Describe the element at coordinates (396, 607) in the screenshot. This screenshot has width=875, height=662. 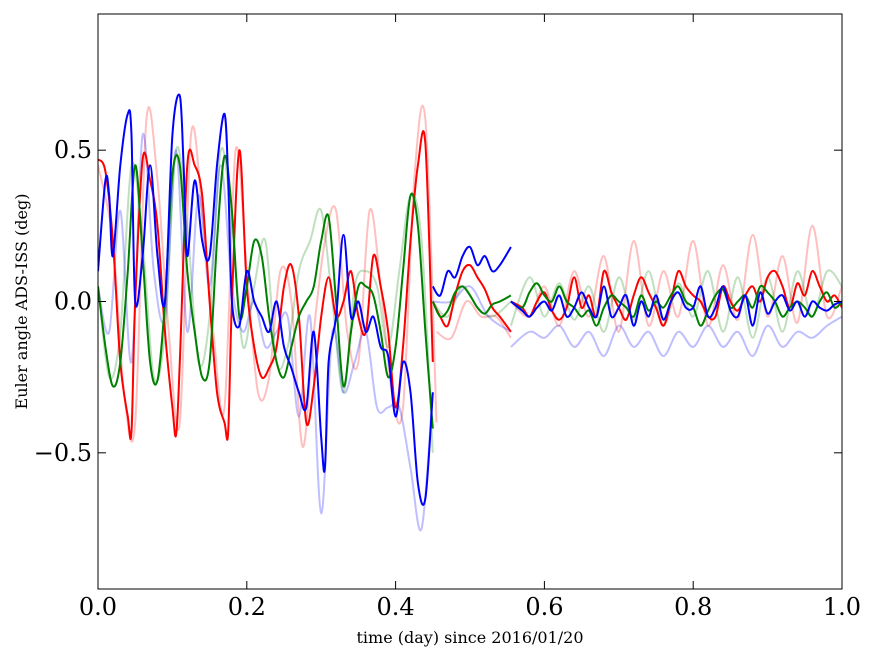
I see `x-tick-label: 0.4` at that location.